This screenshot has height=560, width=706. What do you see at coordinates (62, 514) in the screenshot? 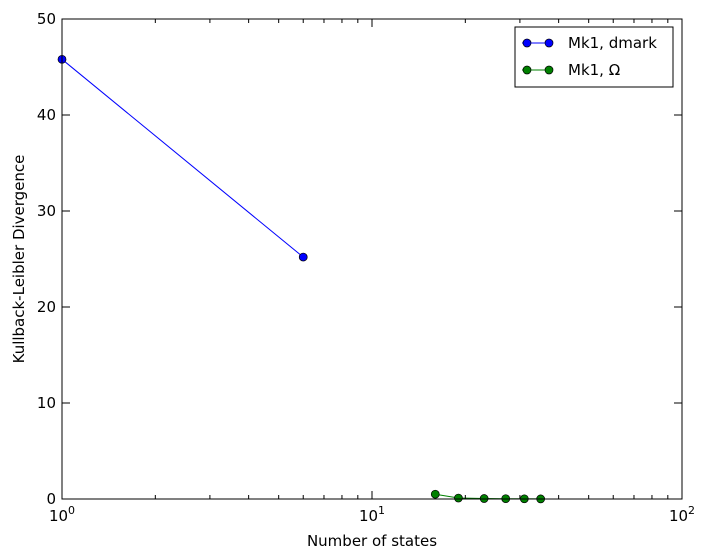
I see `x-tick-label: 10⁰` at bounding box center [62, 514].